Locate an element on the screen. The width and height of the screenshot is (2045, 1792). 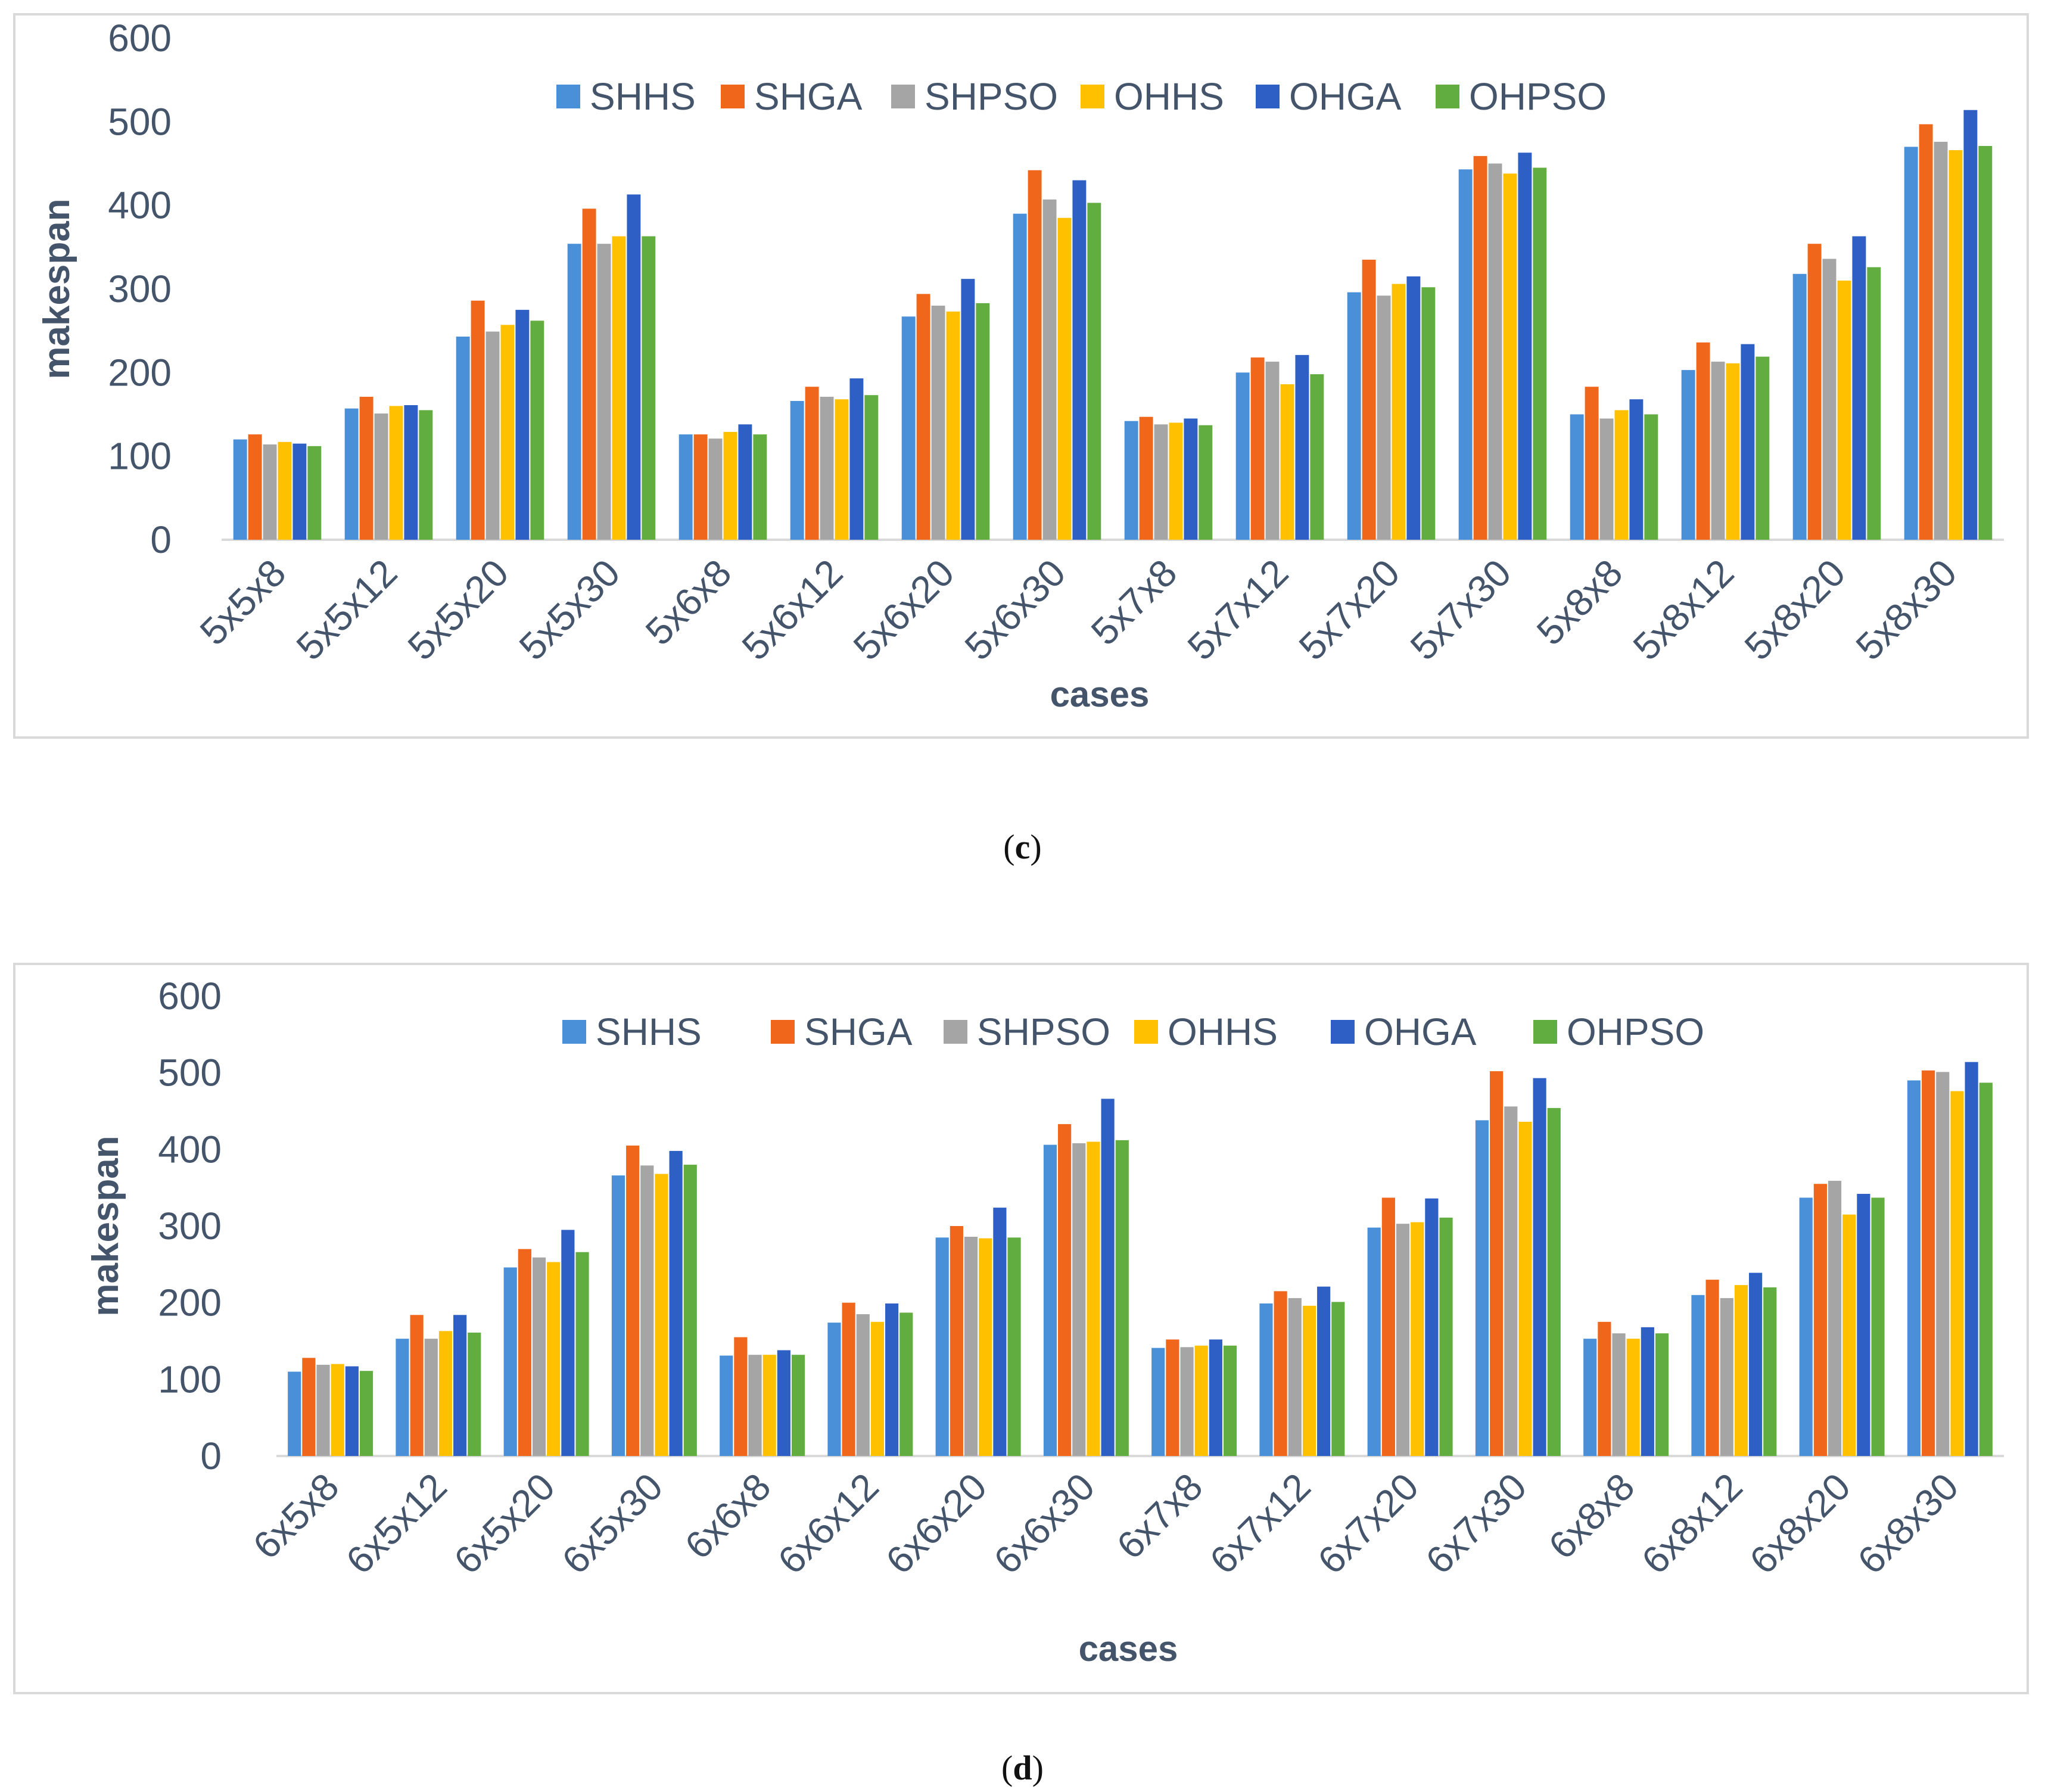
bar-shpso-6x6x8 is located at coordinates (755, 1405).